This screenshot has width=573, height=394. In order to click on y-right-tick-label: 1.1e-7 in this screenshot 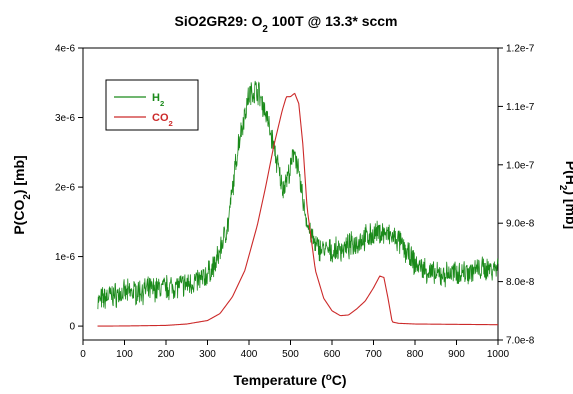, I will do `click(520, 107)`.